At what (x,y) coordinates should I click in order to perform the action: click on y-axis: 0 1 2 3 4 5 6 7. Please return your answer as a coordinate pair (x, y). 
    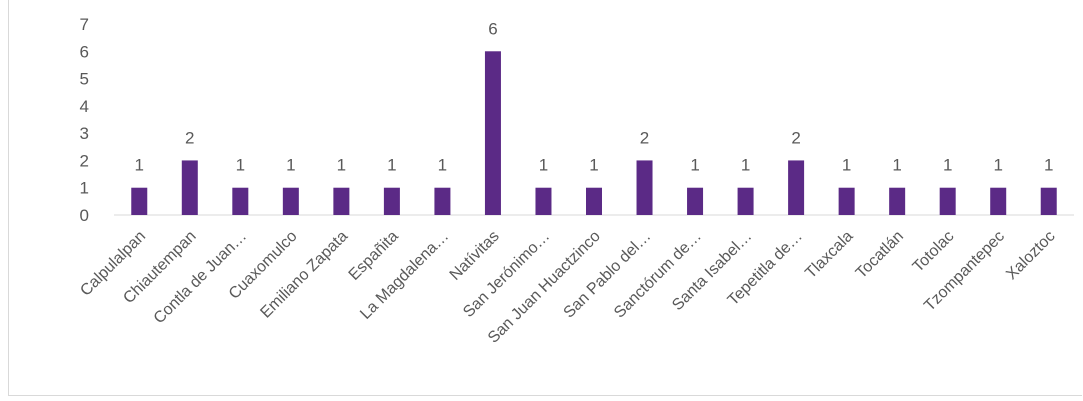
    Looking at the image, I should click on (84, 120).